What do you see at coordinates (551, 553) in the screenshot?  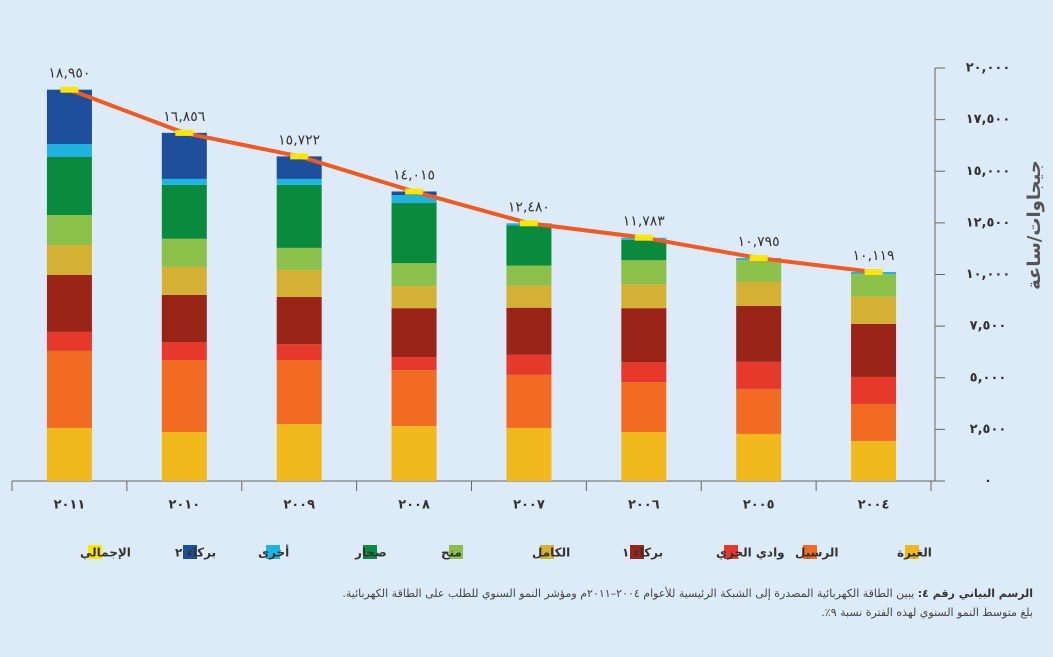 I see `legend-label: الكامل` at bounding box center [551, 553].